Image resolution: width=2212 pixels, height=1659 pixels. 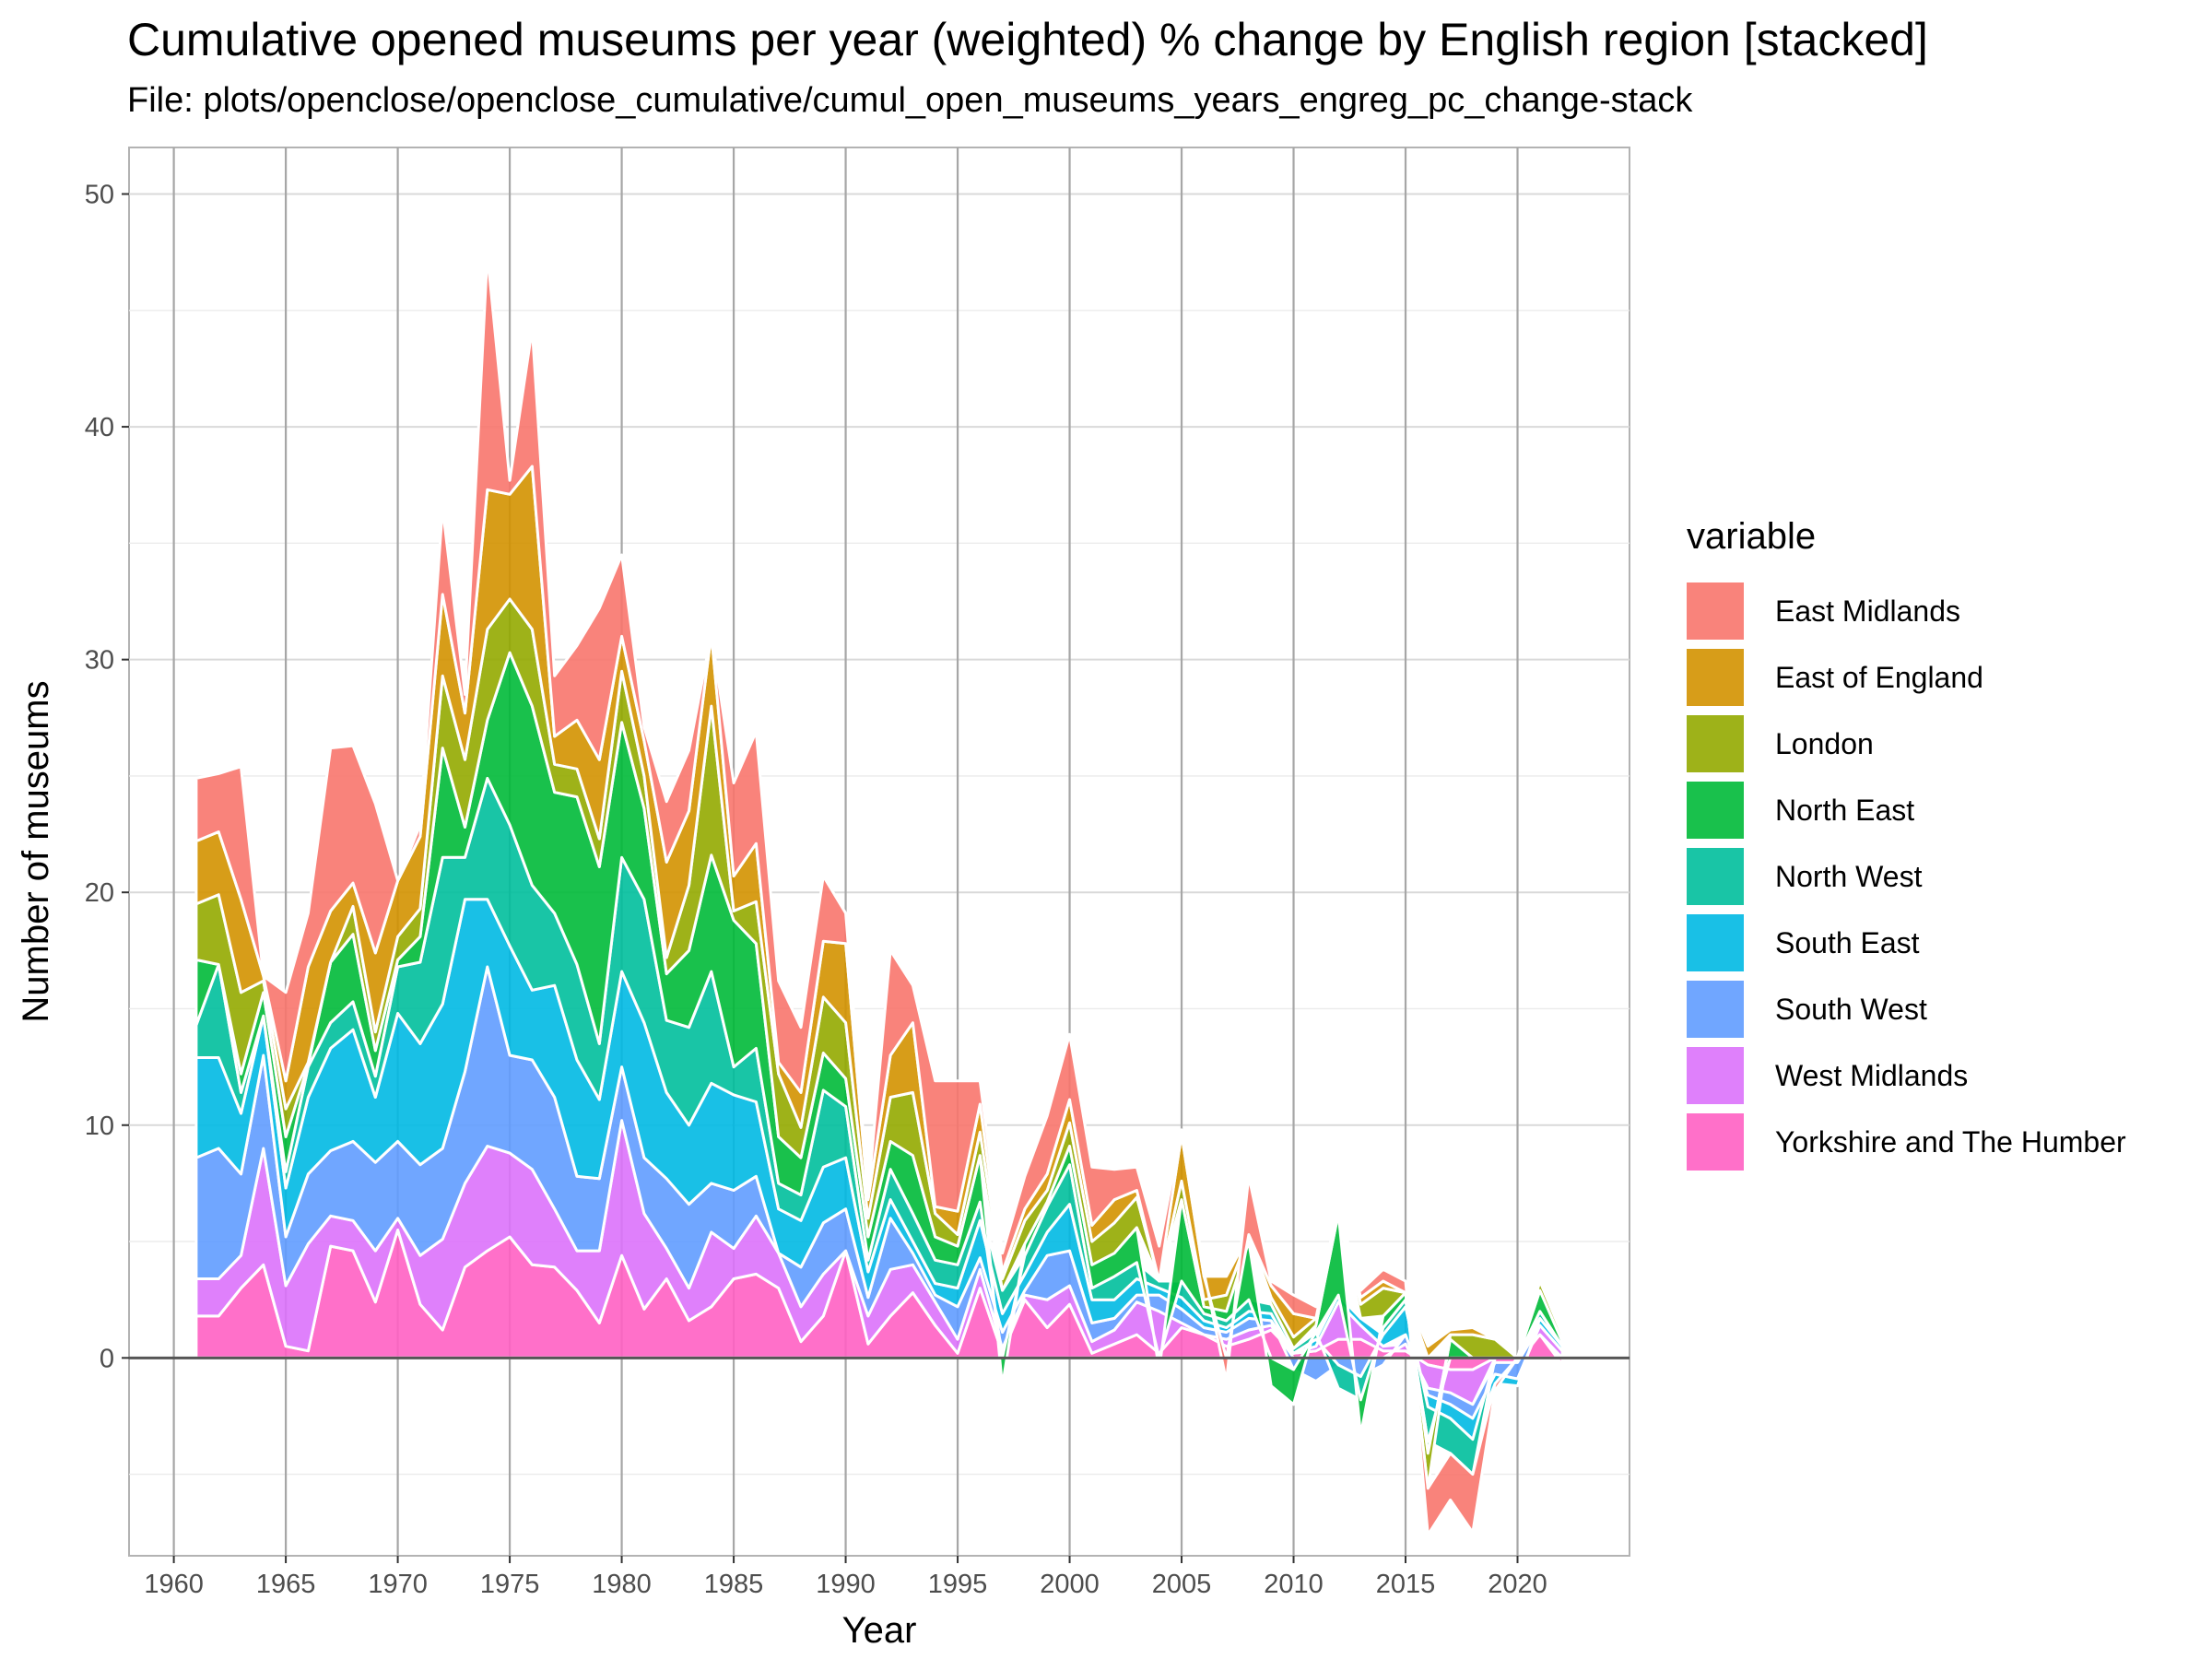 What do you see at coordinates (622, 1584) in the screenshot?
I see `x-tick-label: 1980` at bounding box center [622, 1584].